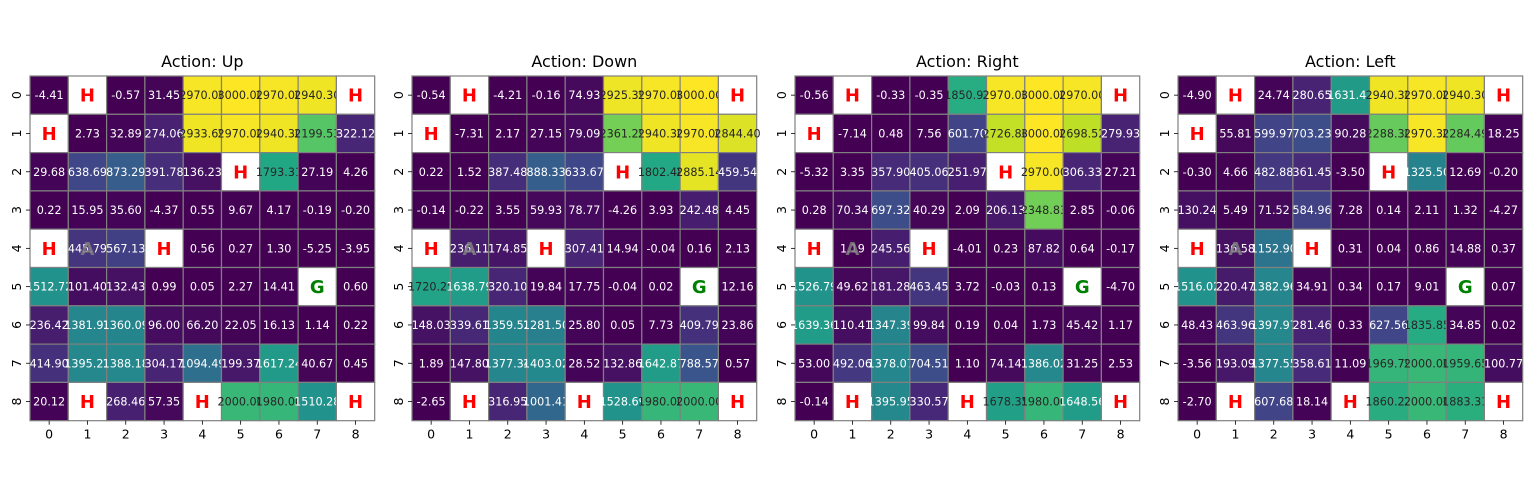  Describe the element at coordinates (1235, 363) in the screenshot. I see `cell-value-label: 193.09` at that location.